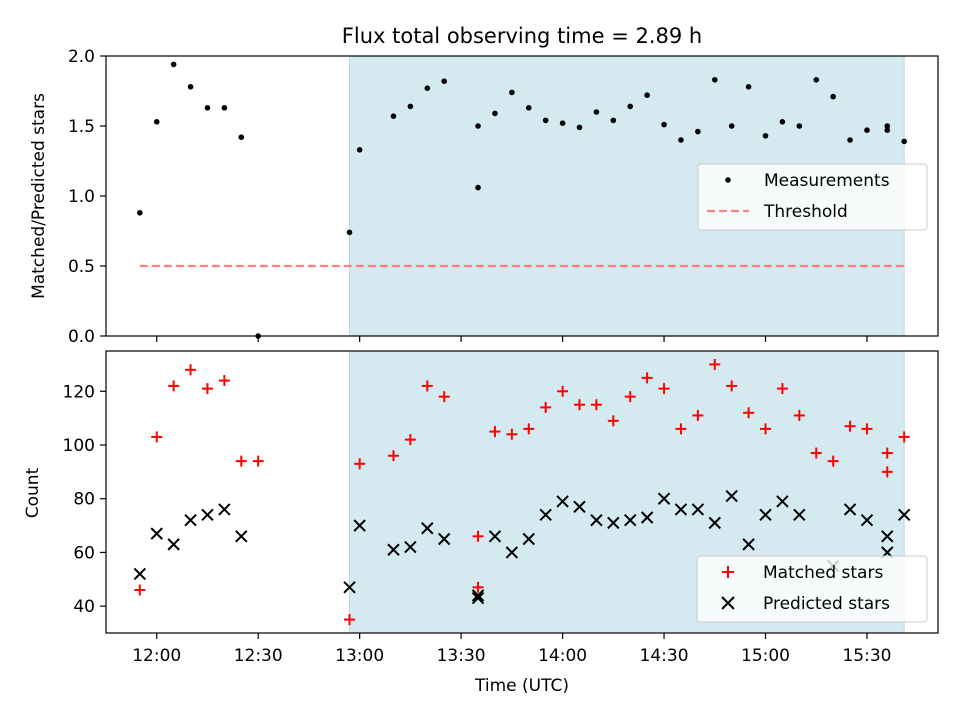  Describe the element at coordinates (765, 656) in the screenshot. I see `x-tick-label: 15:00` at that location.